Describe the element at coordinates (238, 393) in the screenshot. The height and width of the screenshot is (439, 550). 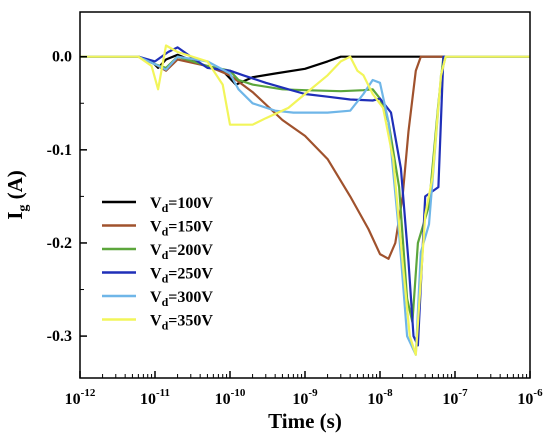
I see `x-tick-label-exp: -10` at that location.